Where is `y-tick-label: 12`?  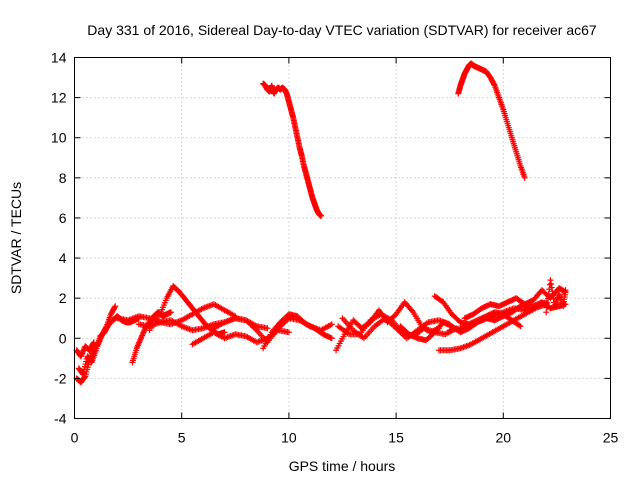 y-tick-label: 12 is located at coordinates (59, 98).